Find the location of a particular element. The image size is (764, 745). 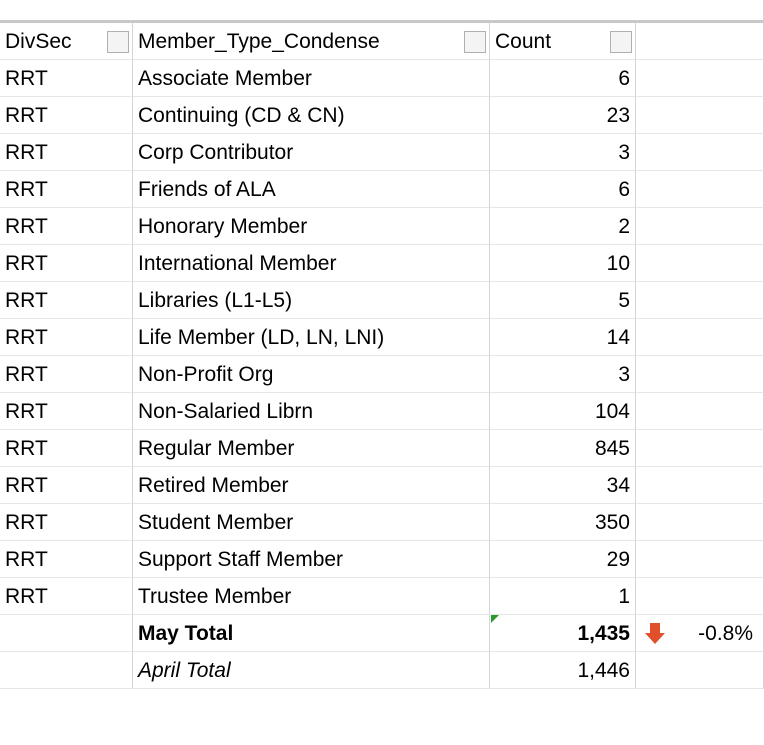

member-type-cell: Non-Profit Org is located at coordinates (311, 374).